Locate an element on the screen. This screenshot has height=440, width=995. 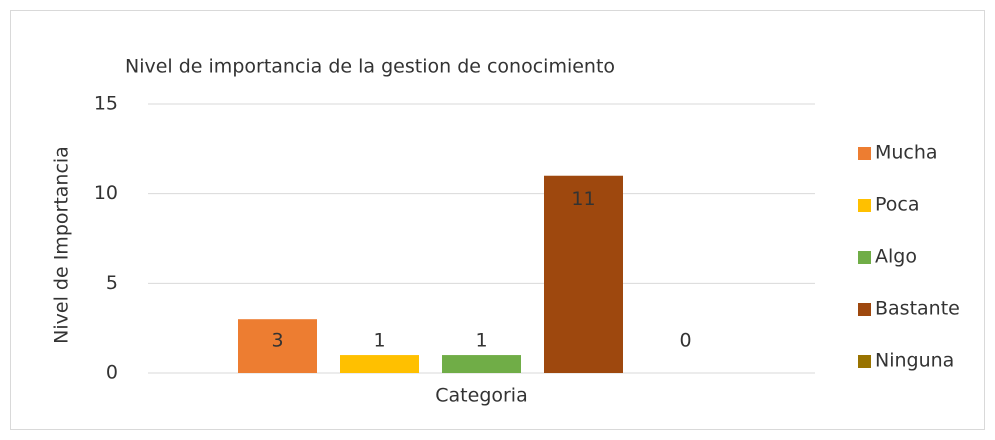
y-tick-label: 0 is located at coordinates (112, 373).